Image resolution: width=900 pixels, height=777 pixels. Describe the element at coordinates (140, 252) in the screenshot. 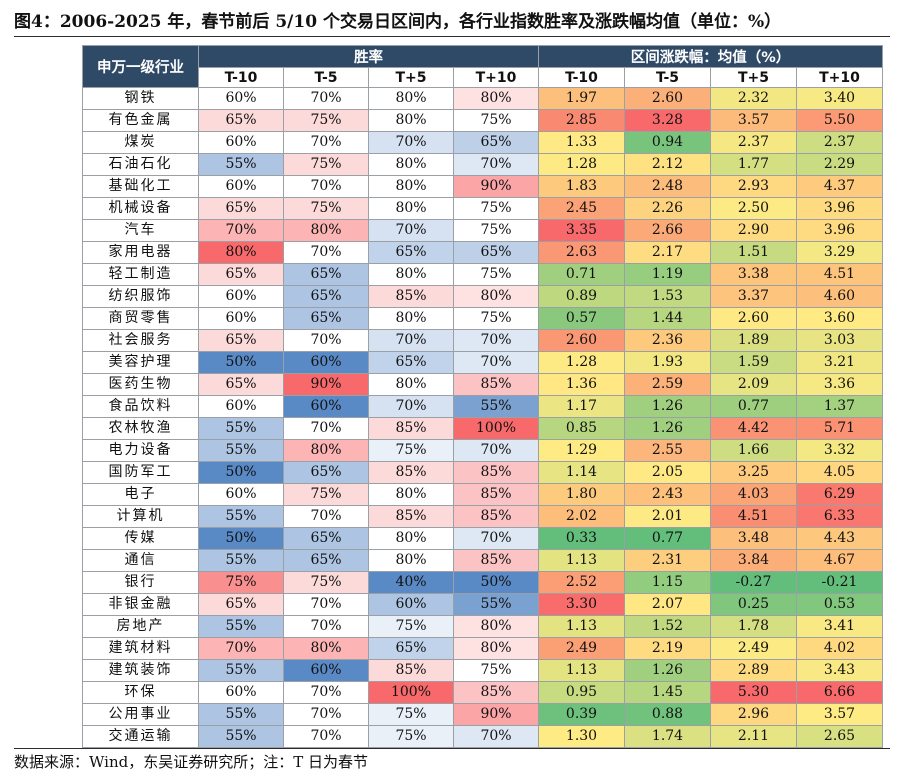

I see `industry-name: 家用电器` at that location.